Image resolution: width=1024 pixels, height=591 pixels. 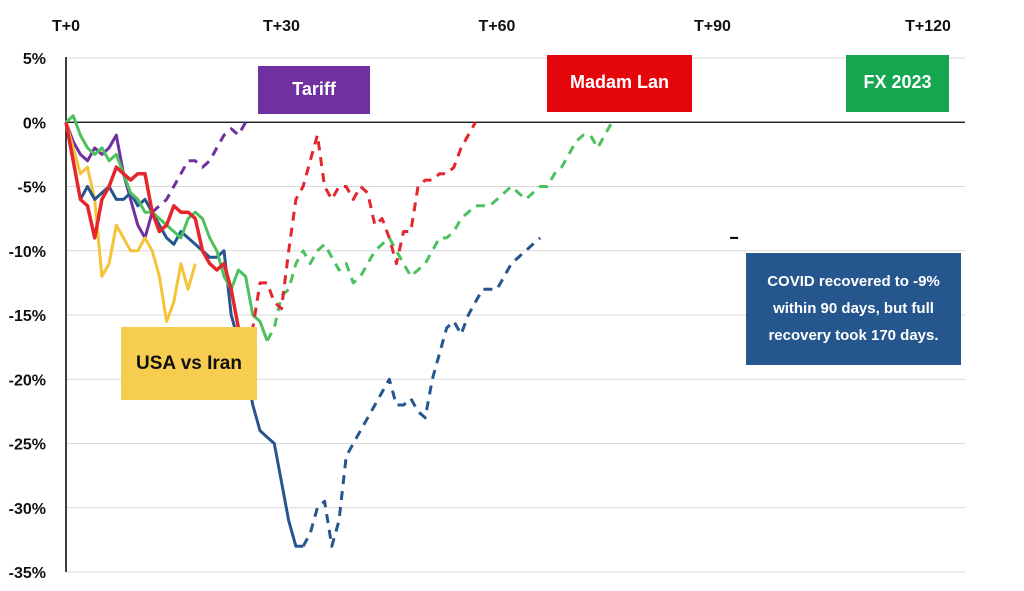 I want to click on annotation-usa-vs-iran-label: USA vs Iran, so click(x=189, y=363).